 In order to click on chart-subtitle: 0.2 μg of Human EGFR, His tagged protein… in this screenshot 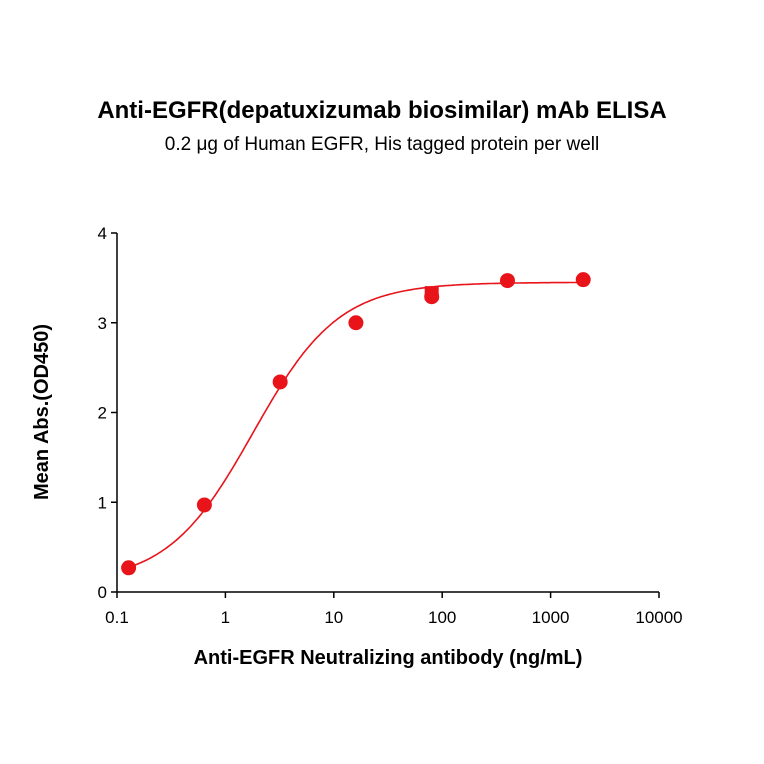, I will do `click(382, 144)`.